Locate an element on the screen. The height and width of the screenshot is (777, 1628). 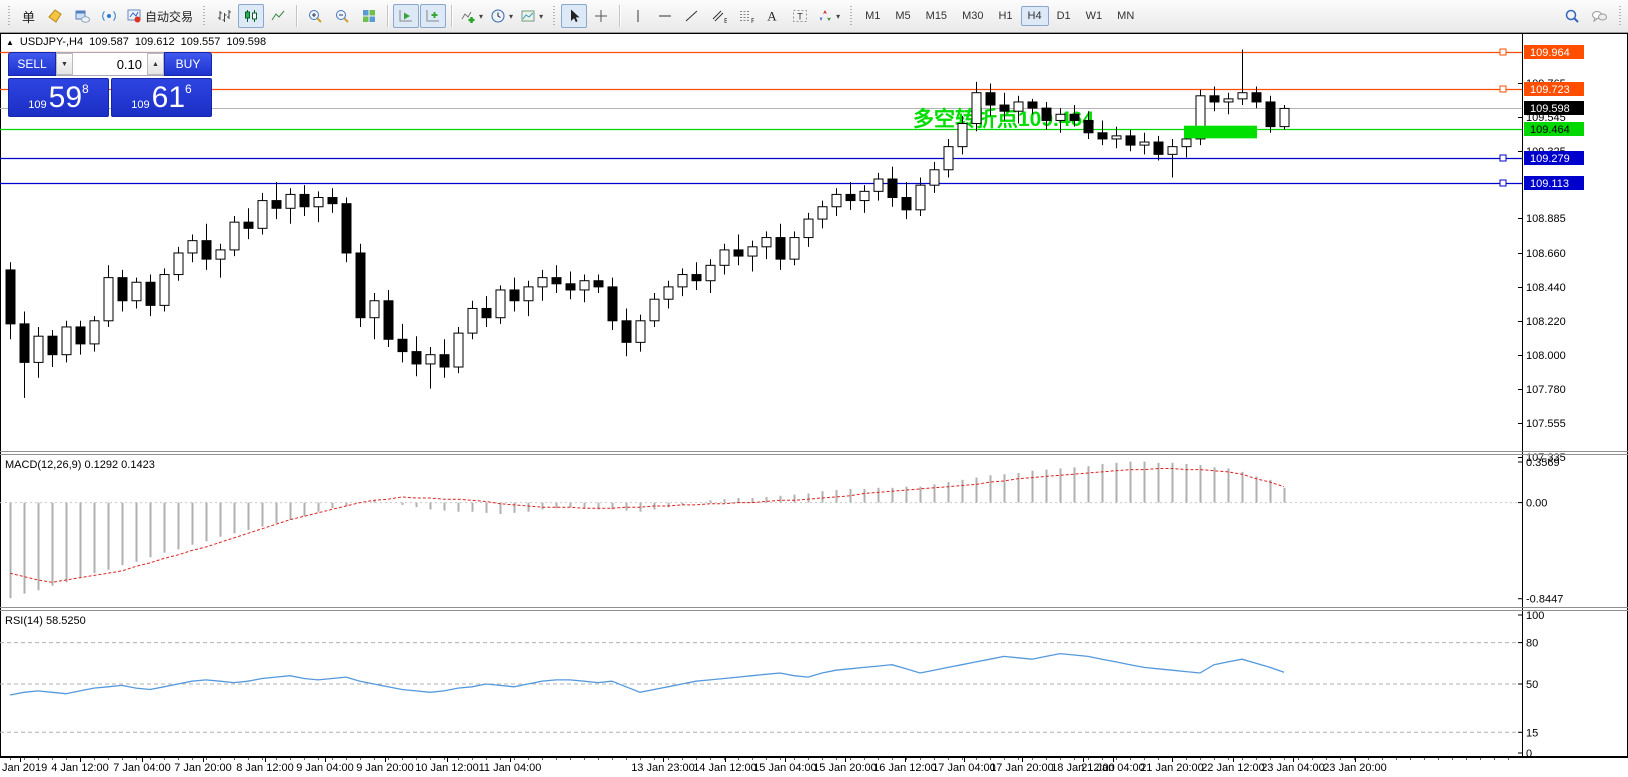
volume-decrease-button: ▼ is located at coordinates (64, 64).